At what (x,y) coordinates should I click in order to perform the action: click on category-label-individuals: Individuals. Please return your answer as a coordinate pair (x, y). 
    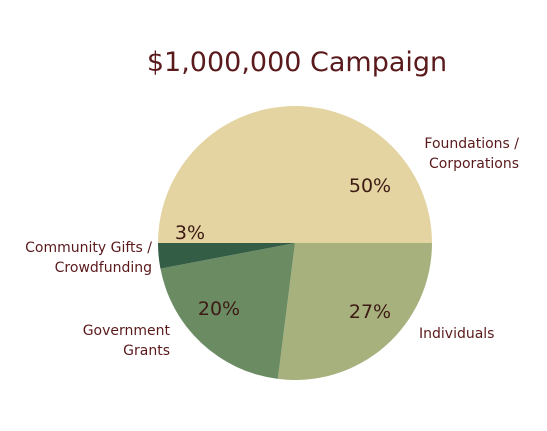
    Looking at the image, I should click on (456, 334).